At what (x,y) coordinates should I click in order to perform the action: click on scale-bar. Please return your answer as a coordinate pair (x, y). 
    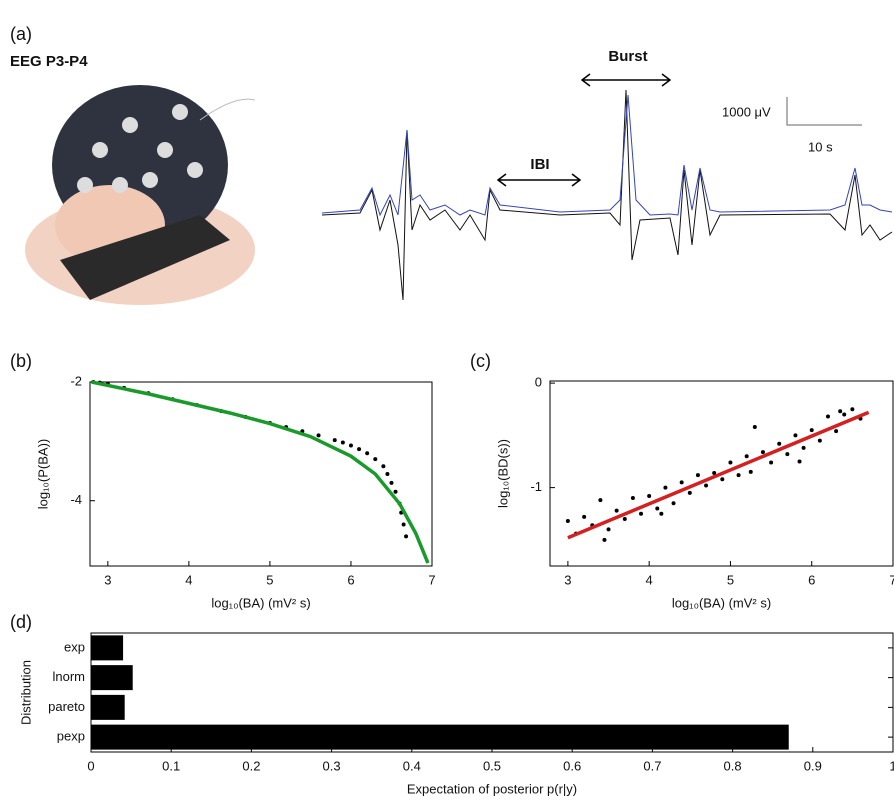
    Looking at the image, I should click on (824, 111).